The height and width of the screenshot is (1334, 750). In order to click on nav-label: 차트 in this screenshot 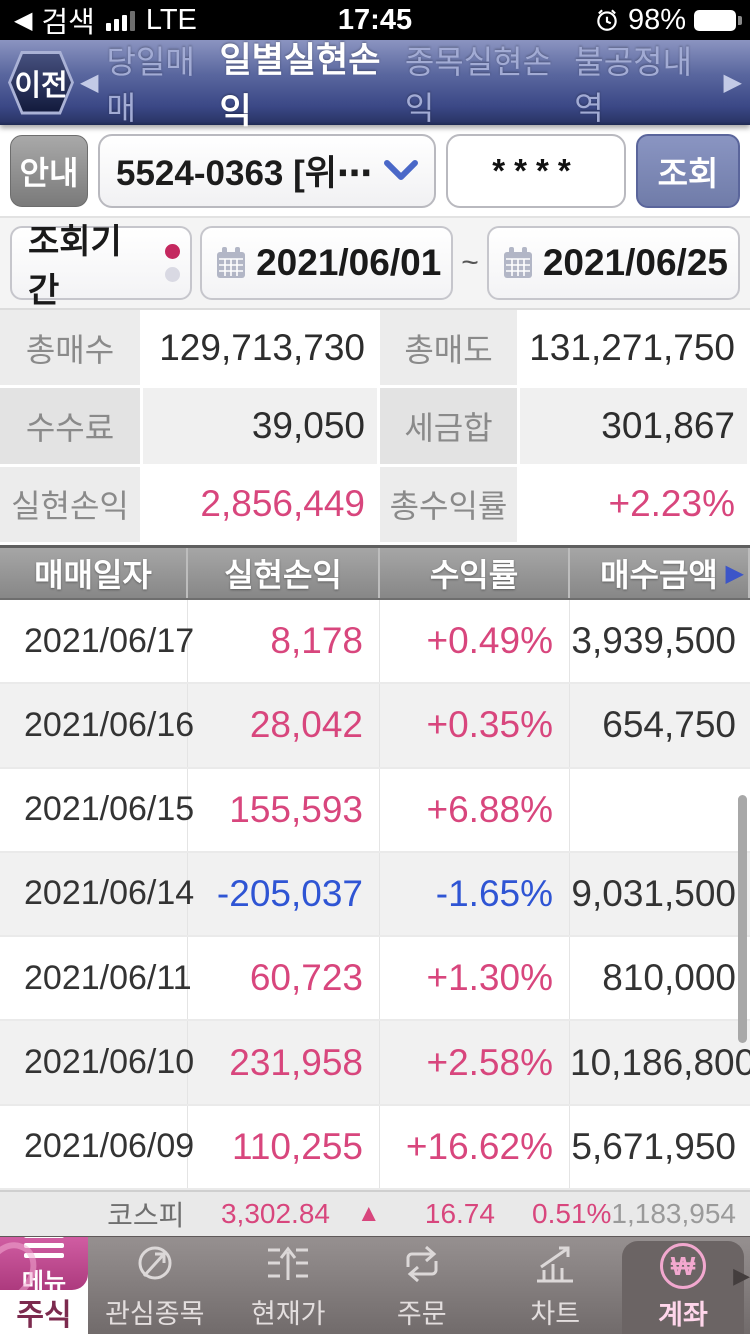, I will do `click(555, 1314)`.